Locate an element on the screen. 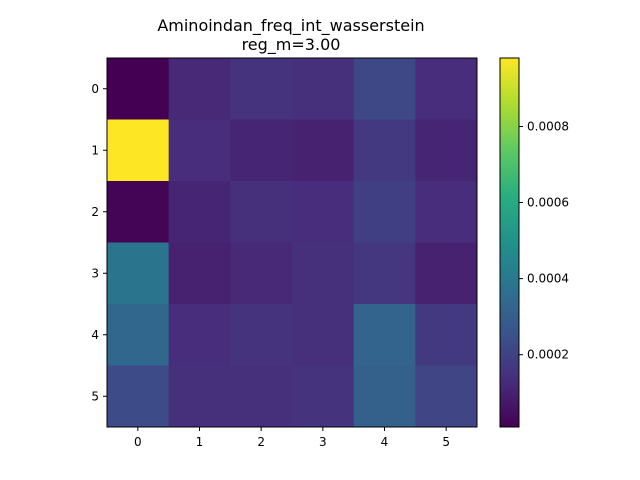 This screenshot has width=640, height=480. heatmap-cell-r0-c1 is located at coordinates (199, 89).